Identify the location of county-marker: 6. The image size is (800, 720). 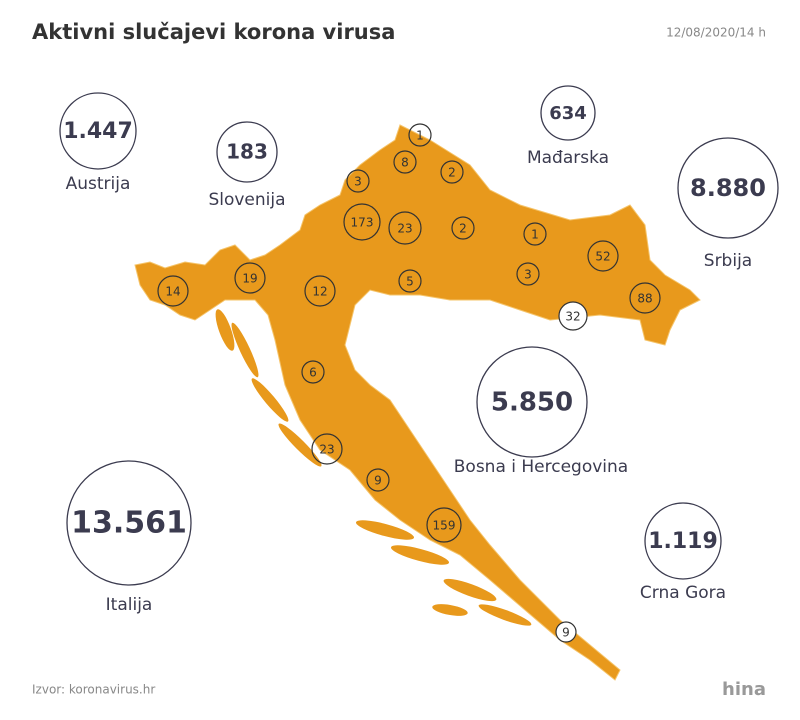
(313, 372).